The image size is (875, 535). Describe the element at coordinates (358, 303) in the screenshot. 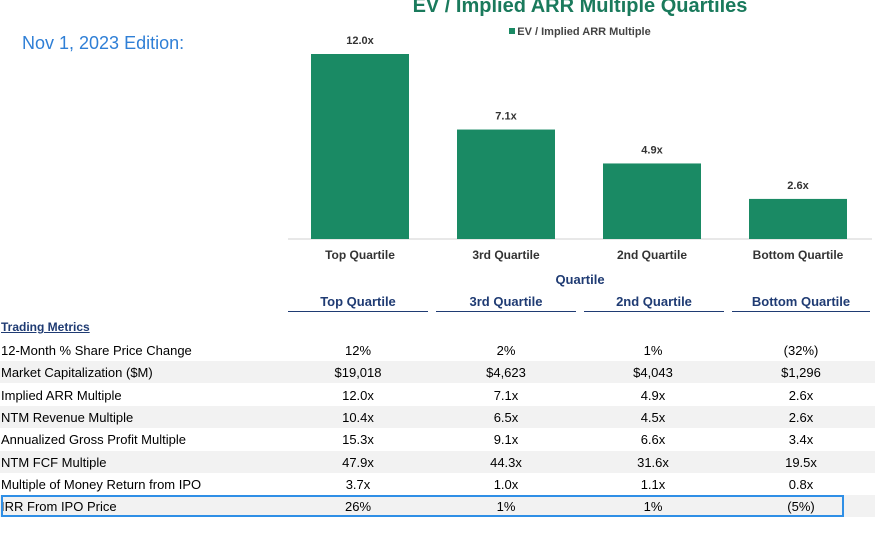

I see `column-header-top-quartile: Top Quartile` at that location.